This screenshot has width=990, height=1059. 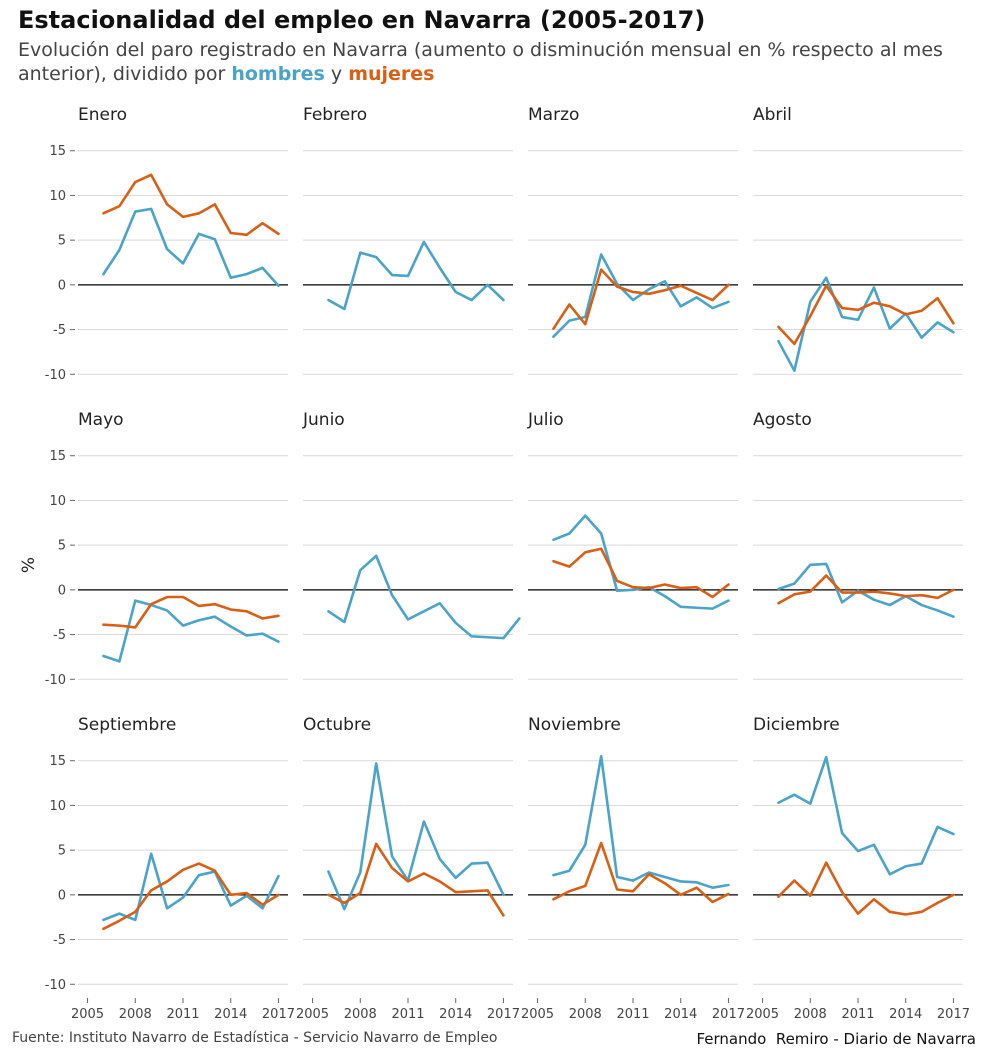 What do you see at coordinates (411, 545) in the screenshot?
I see `panel-junio: Junio` at bounding box center [411, 545].